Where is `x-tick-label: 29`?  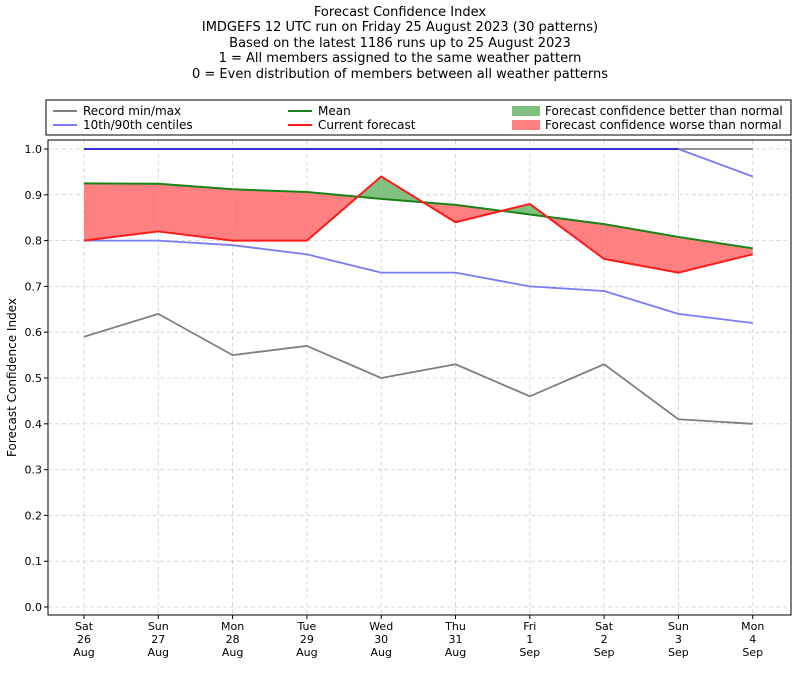
x-tick-label: 29 is located at coordinates (307, 639).